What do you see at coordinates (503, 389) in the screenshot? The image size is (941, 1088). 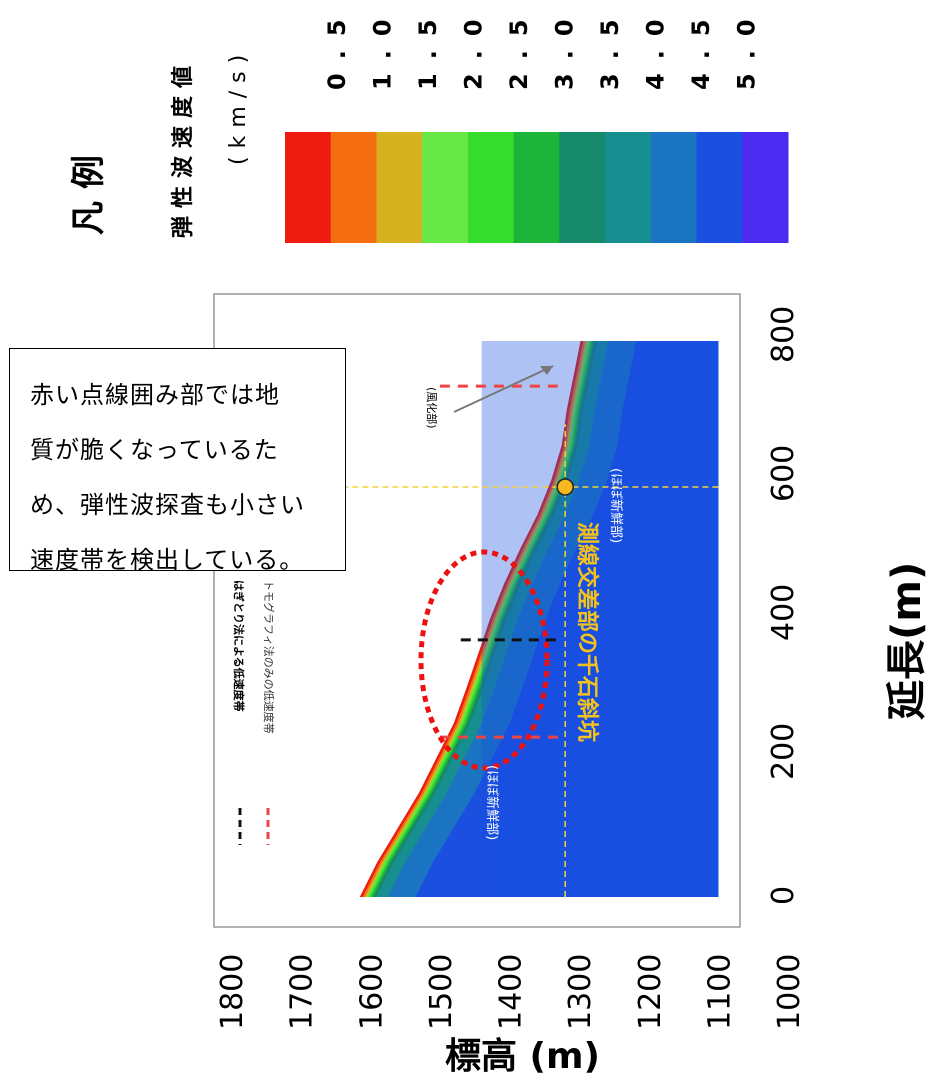 I see `weathered-arrow` at bounding box center [503, 389].